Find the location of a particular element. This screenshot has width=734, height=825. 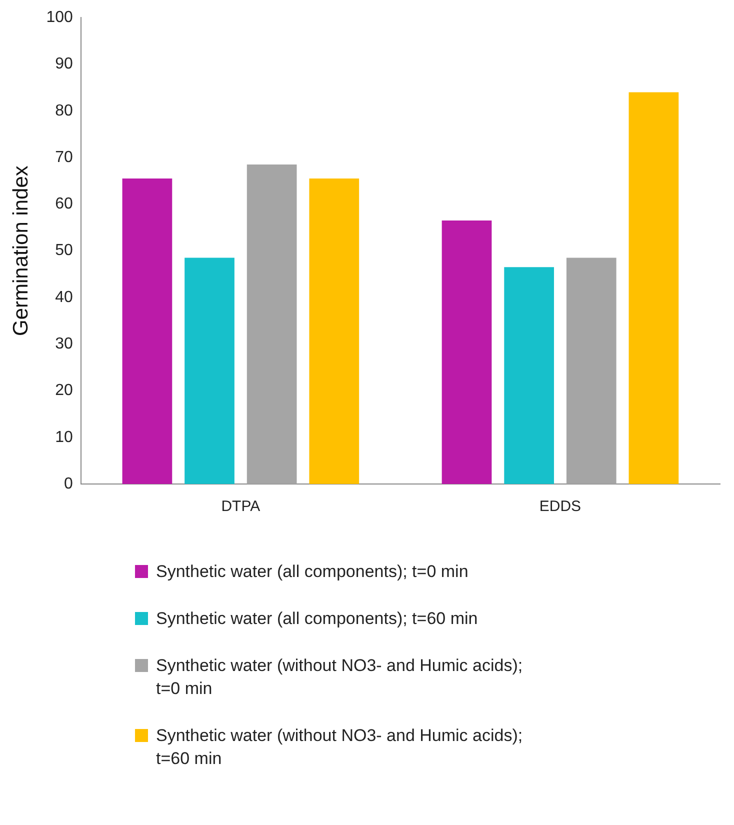

legend-label: Synthetic water (without NO3- and Humic acids); t=60 min is located at coordinates (340, 747).